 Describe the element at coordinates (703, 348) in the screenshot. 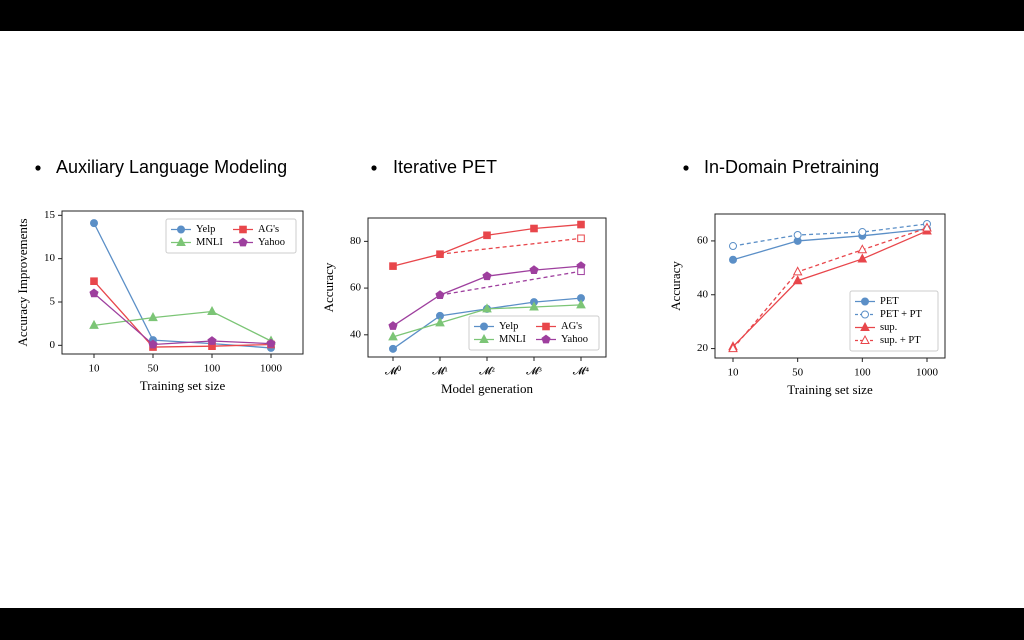

I see `y-tick-label: 20` at that location.